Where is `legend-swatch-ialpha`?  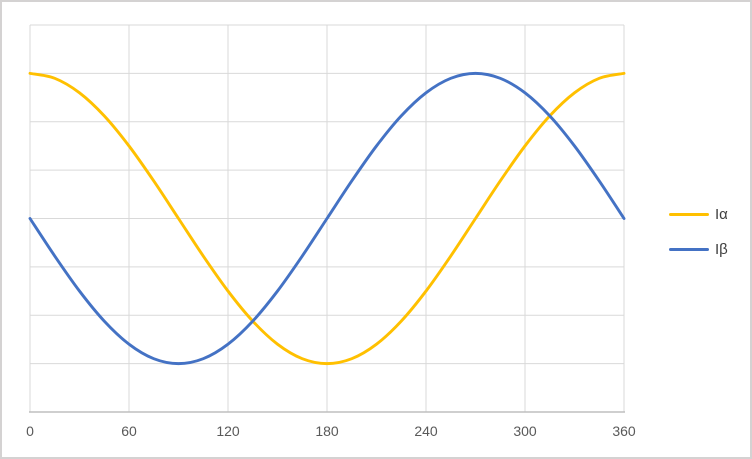
legend-swatch-ialpha is located at coordinates (689, 214).